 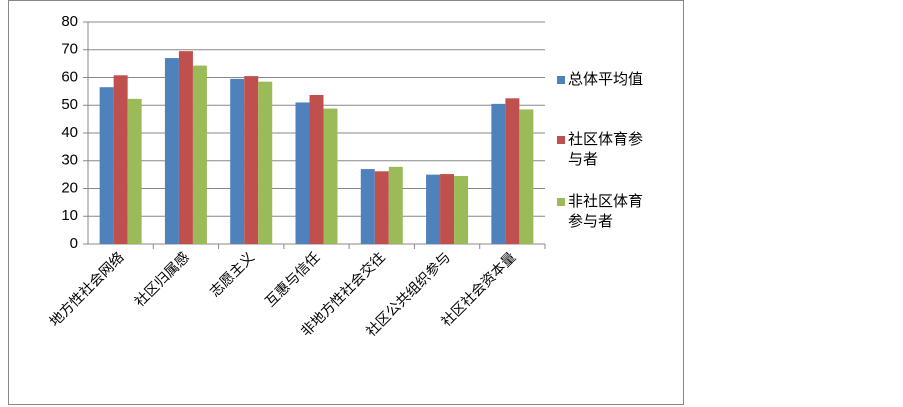 I want to click on legend-item: 非社区体育参与者, so click(x=607, y=212).